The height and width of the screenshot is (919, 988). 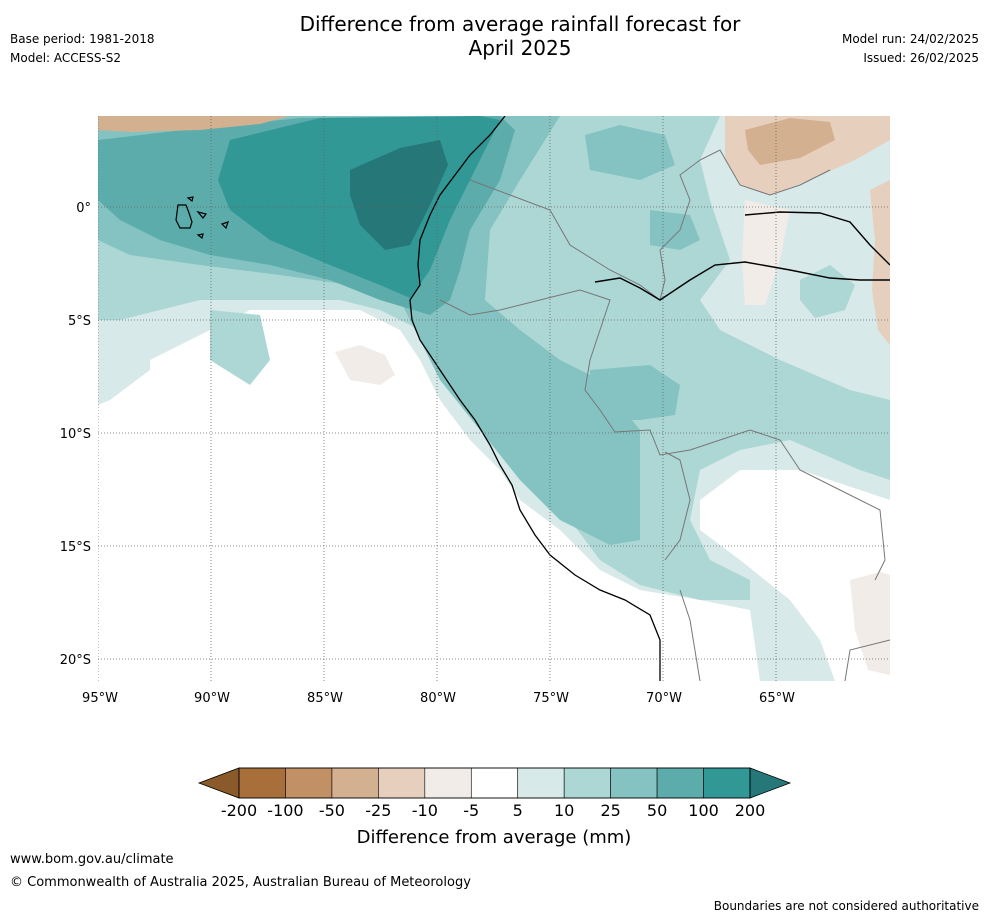 I want to click on lon-label-70w: 70°W, so click(x=664, y=698).